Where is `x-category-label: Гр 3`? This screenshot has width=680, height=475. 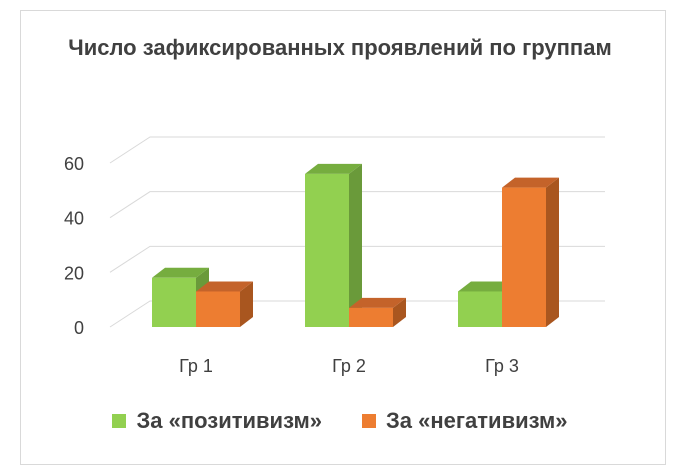
x-category-label: Гр 3 is located at coordinates (502, 366).